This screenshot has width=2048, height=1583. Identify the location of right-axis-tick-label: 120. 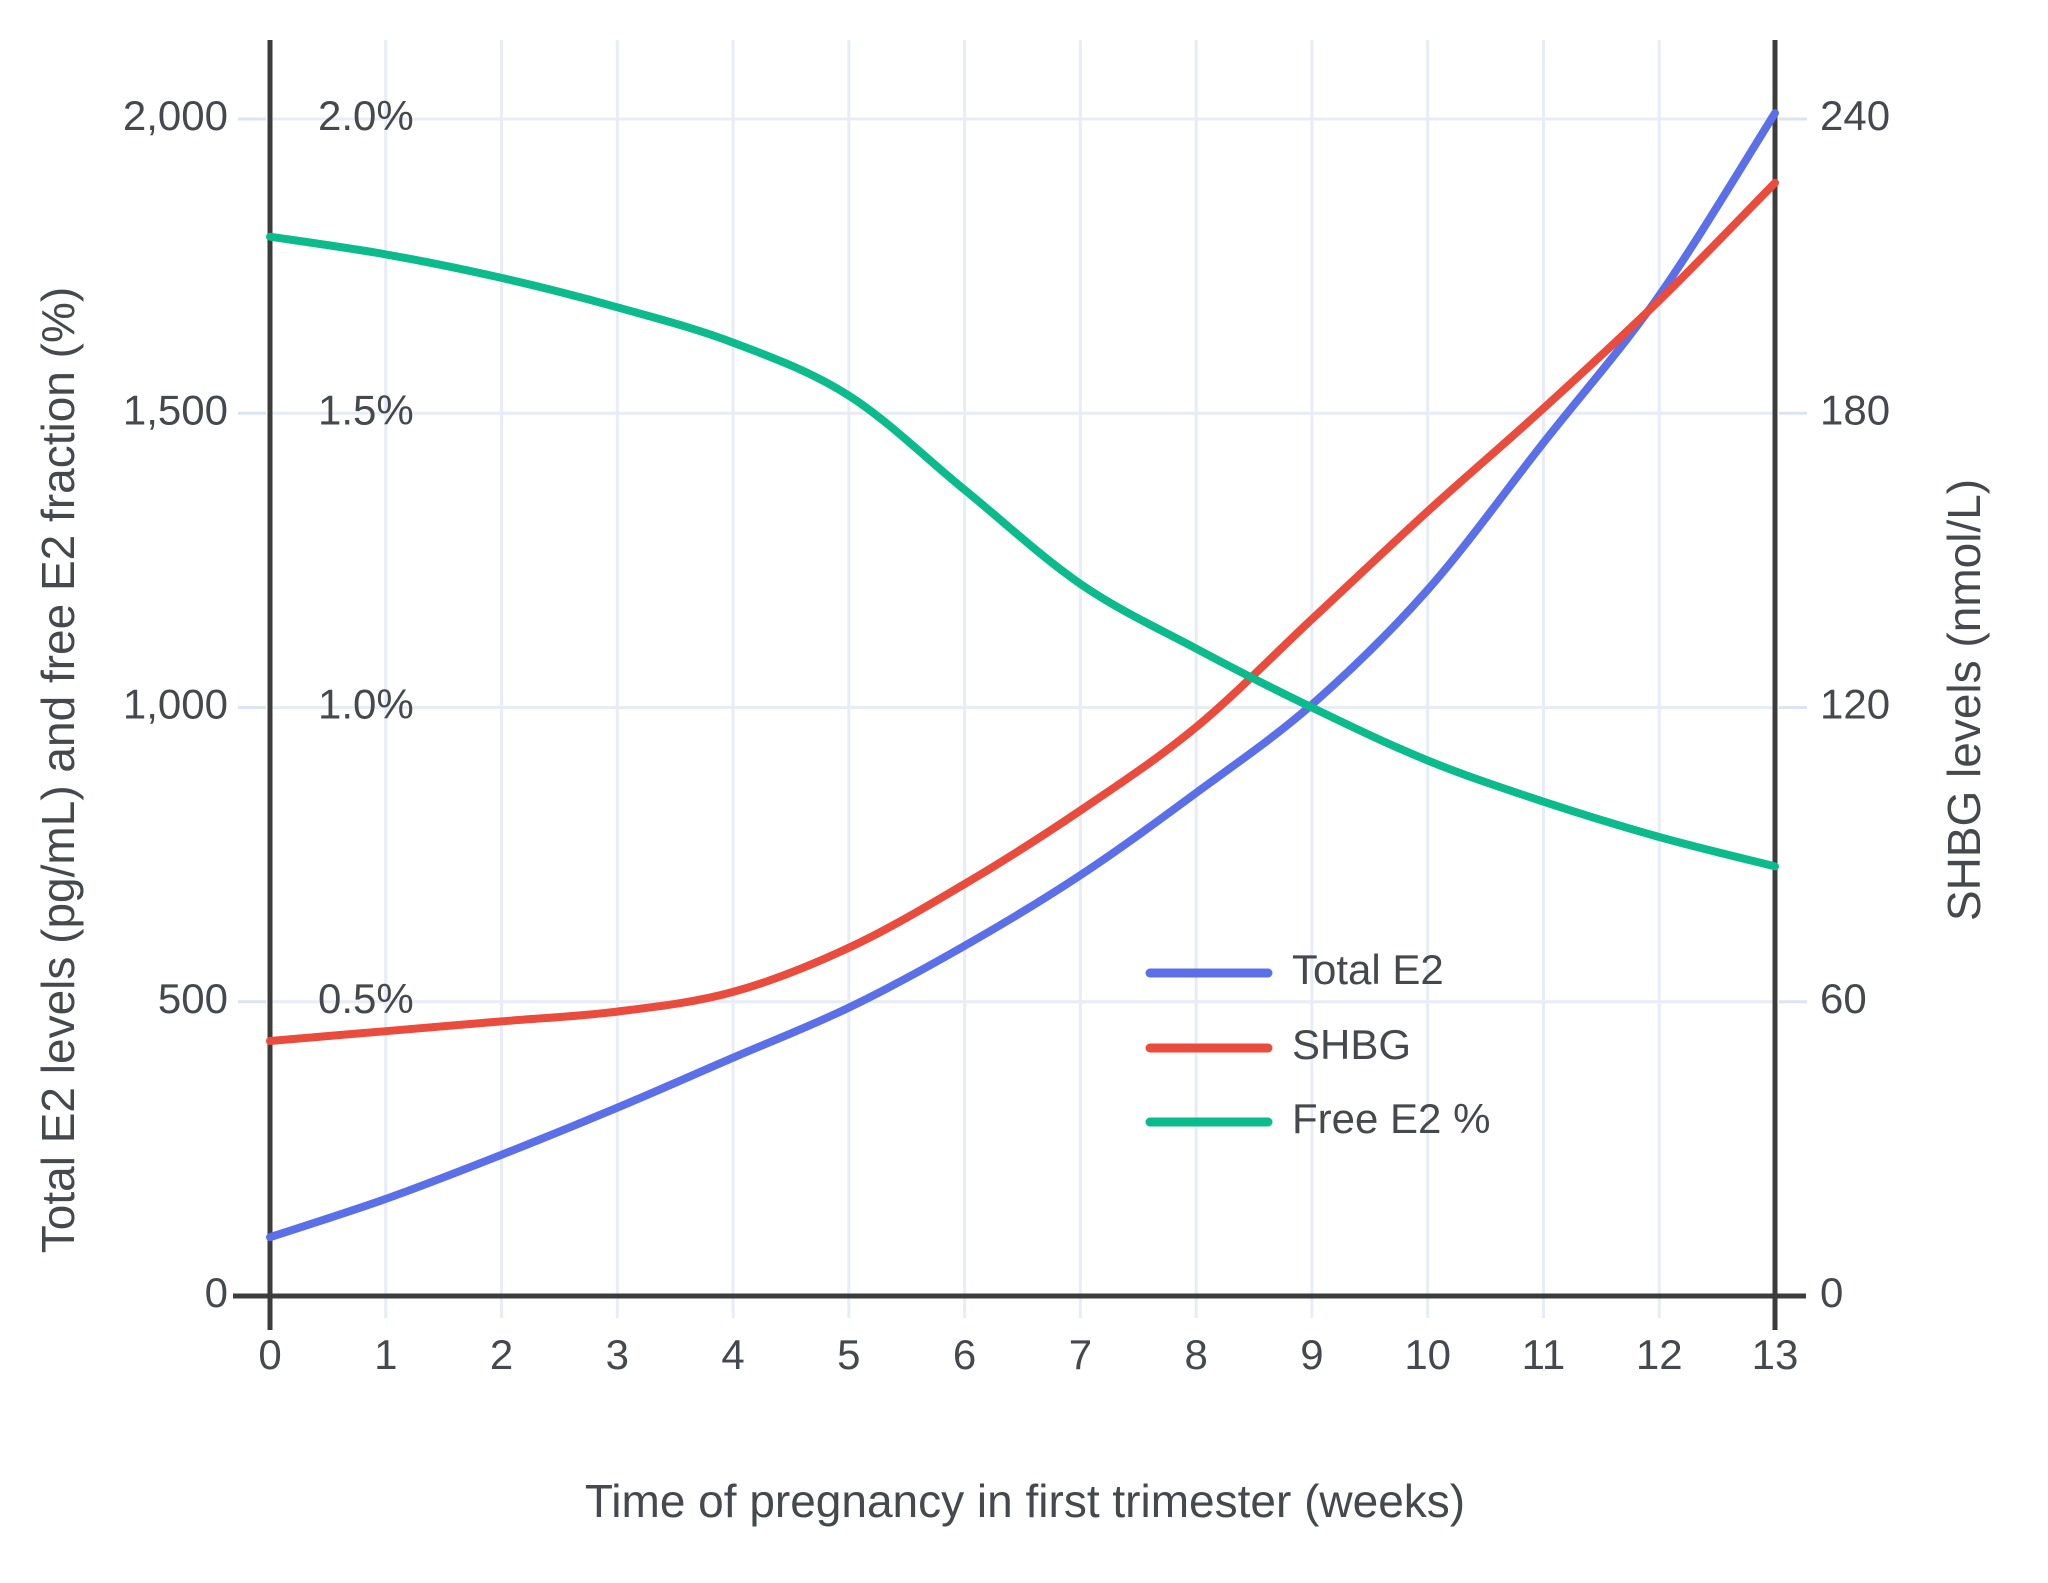
(1855, 704).